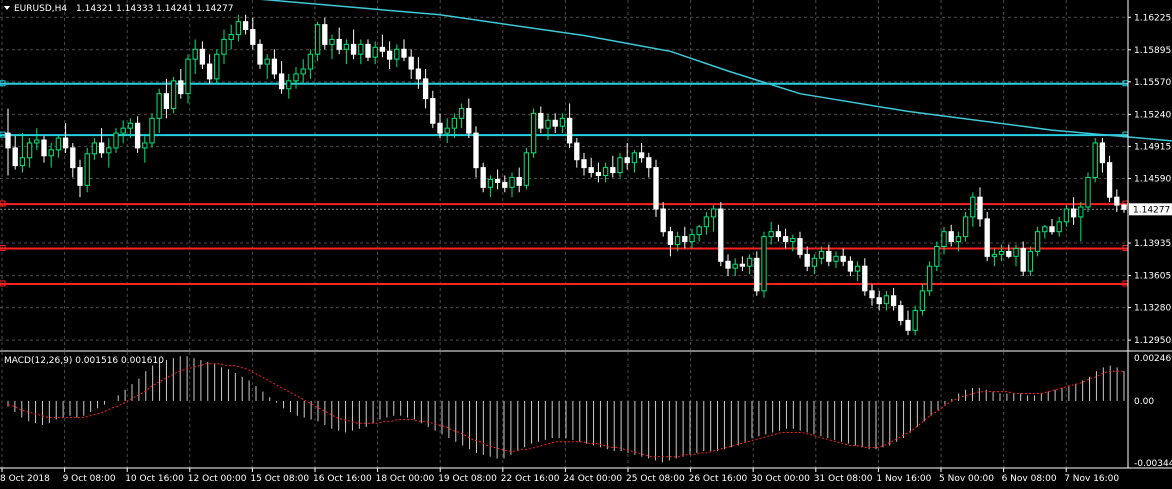  What do you see at coordinates (903, 479) in the screenshot?
I see `time-tick-label: 1 Nov 16:00` at bounding box center [903, 479].